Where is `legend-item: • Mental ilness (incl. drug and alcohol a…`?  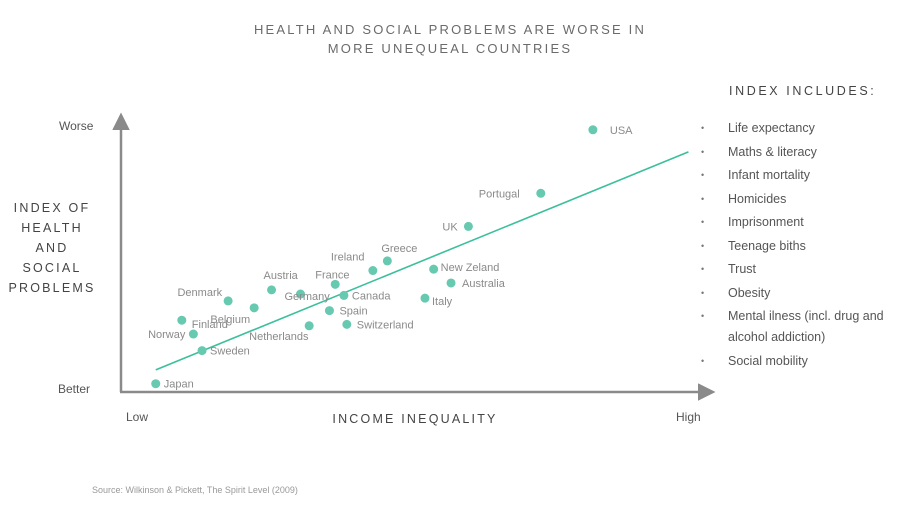 legend-item: • Mental ilness (incl. drug and alcohol a… is located at coordinates (798, 327).